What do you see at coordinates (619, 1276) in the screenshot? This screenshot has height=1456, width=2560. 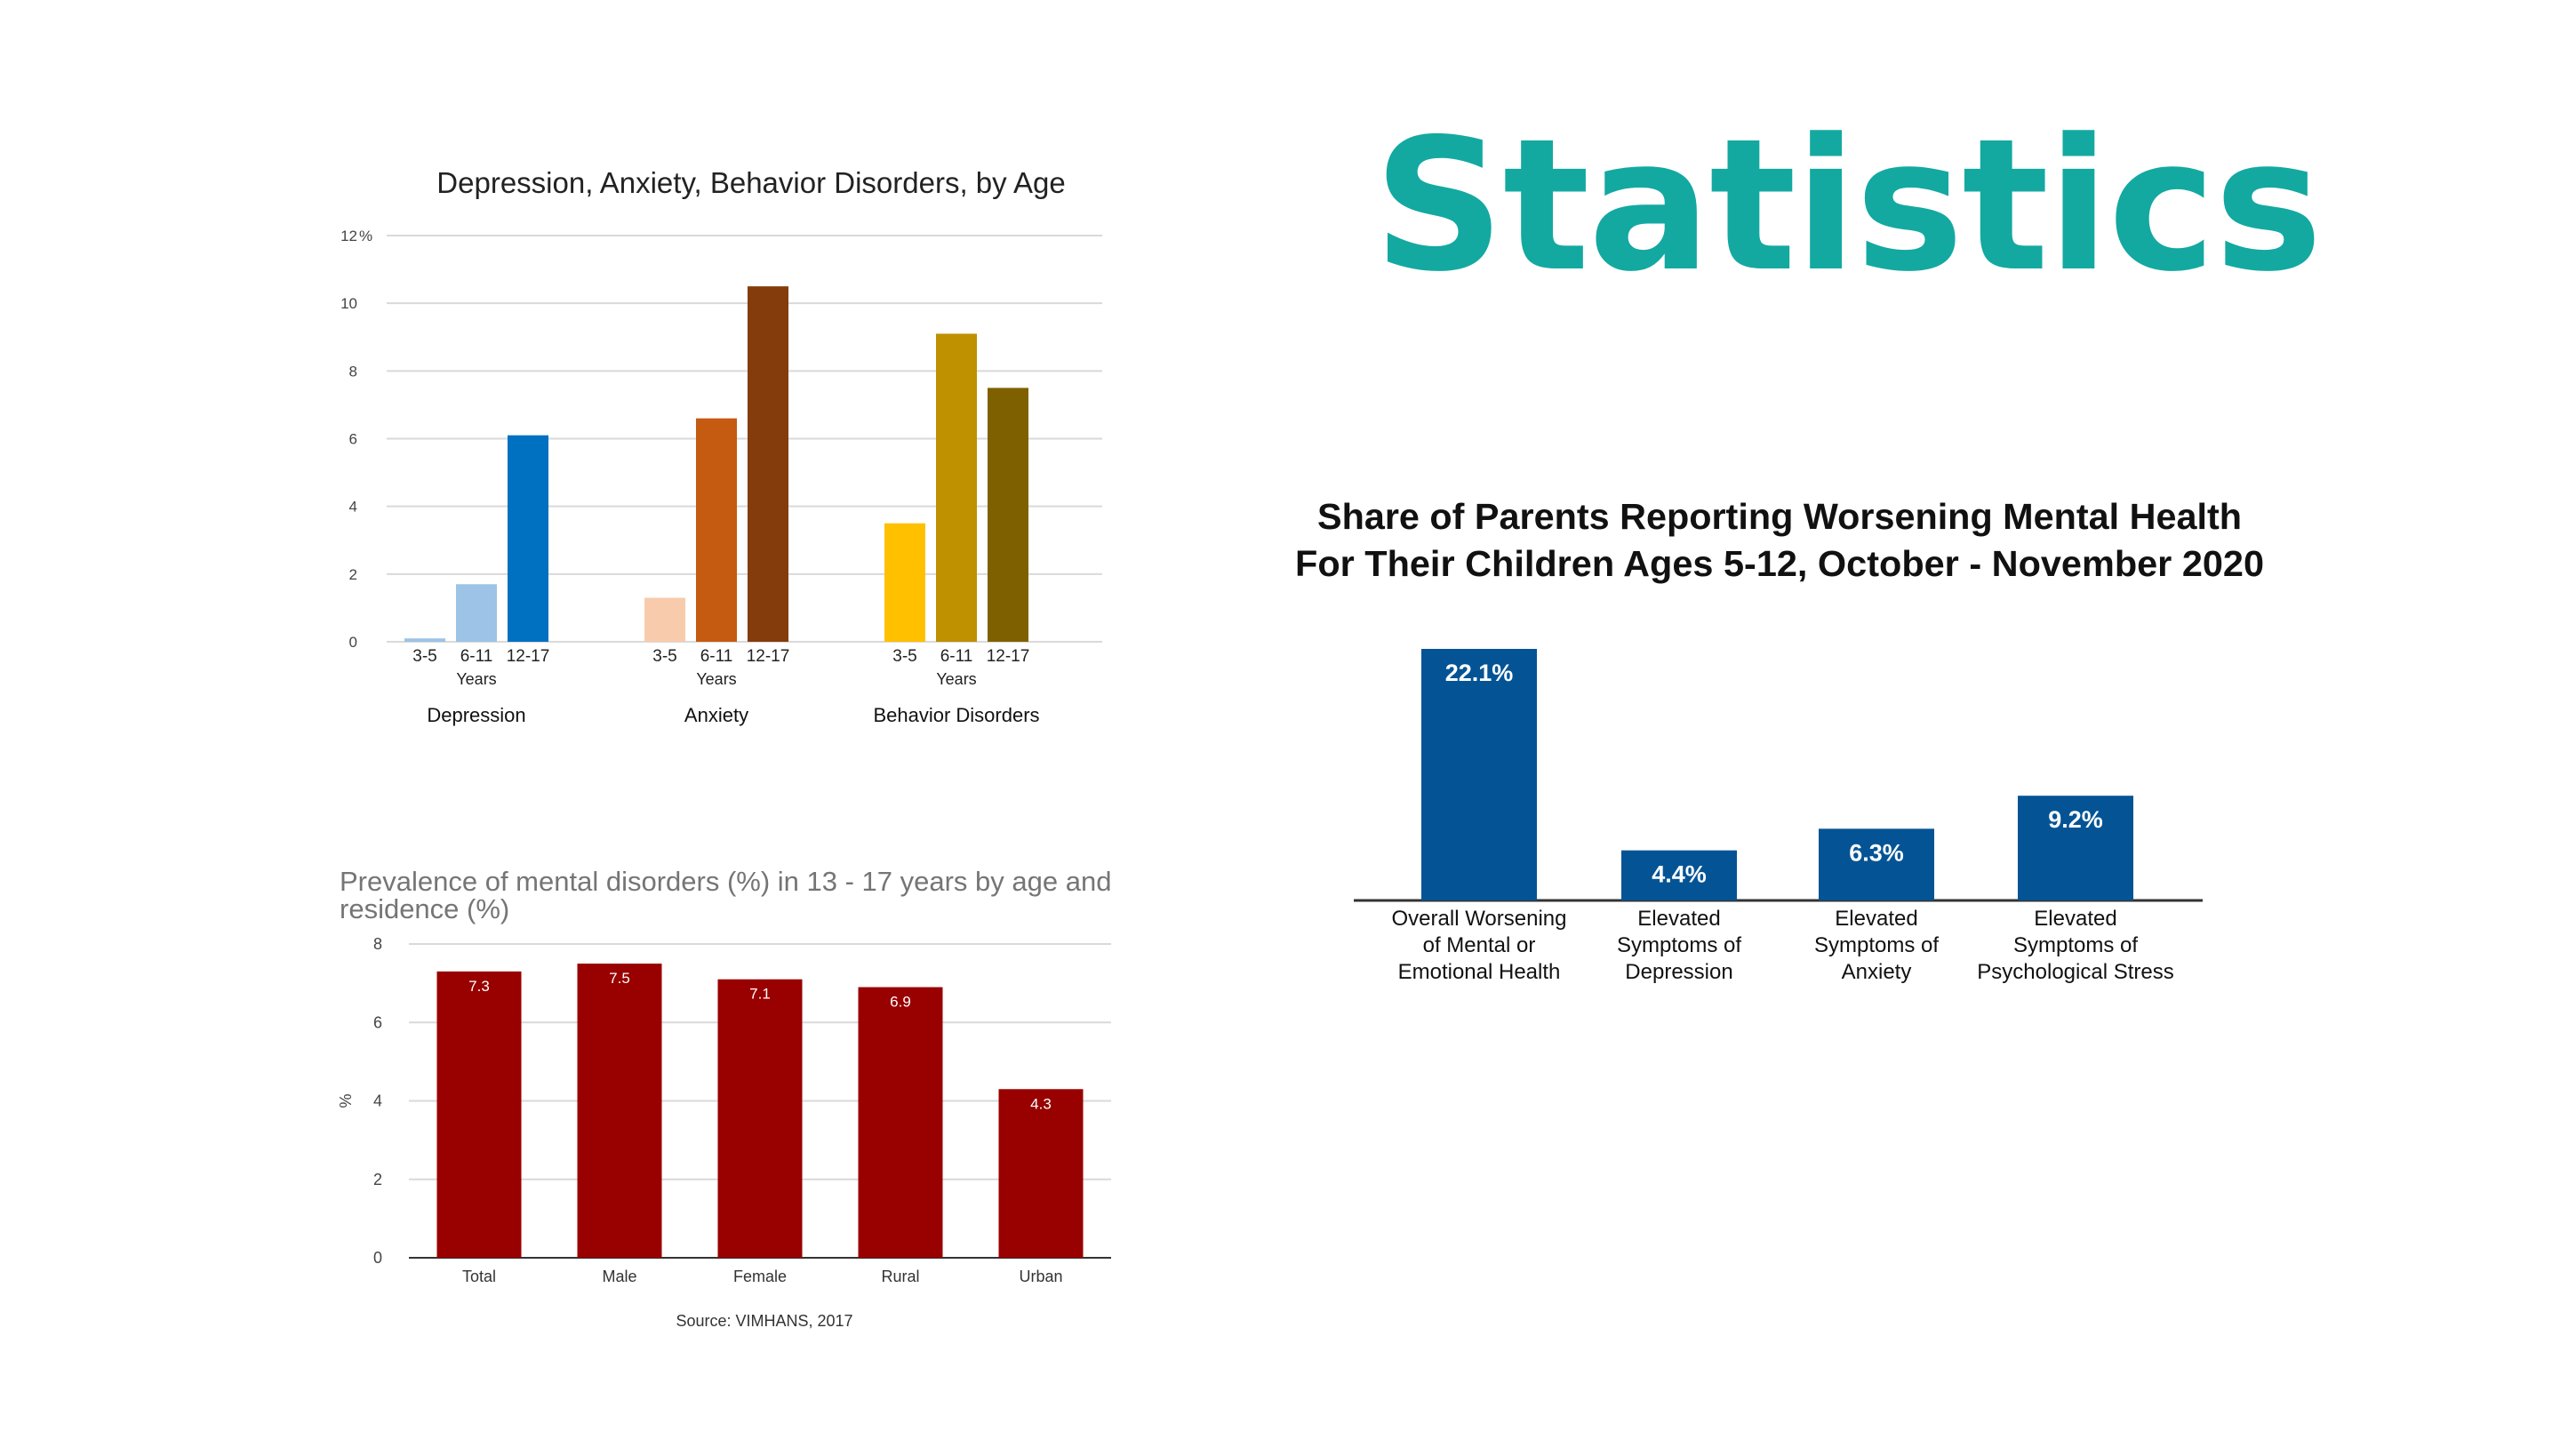 I see `x-tick-label: Male` at bounding box center [619, 1276].